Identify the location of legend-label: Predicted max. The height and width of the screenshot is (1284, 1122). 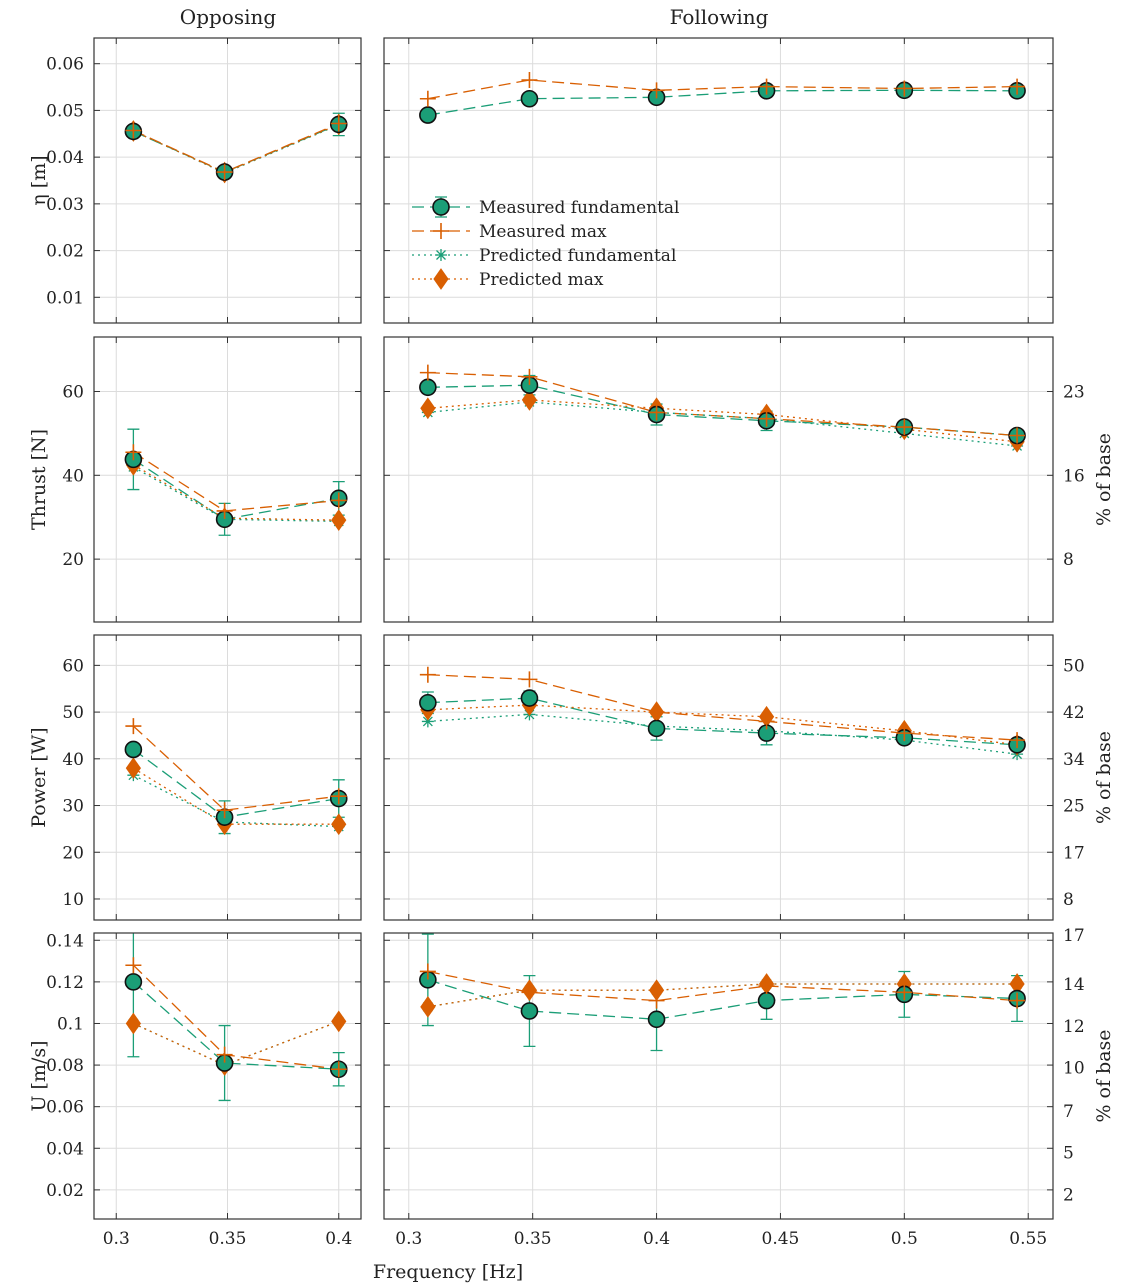
(541, 280).